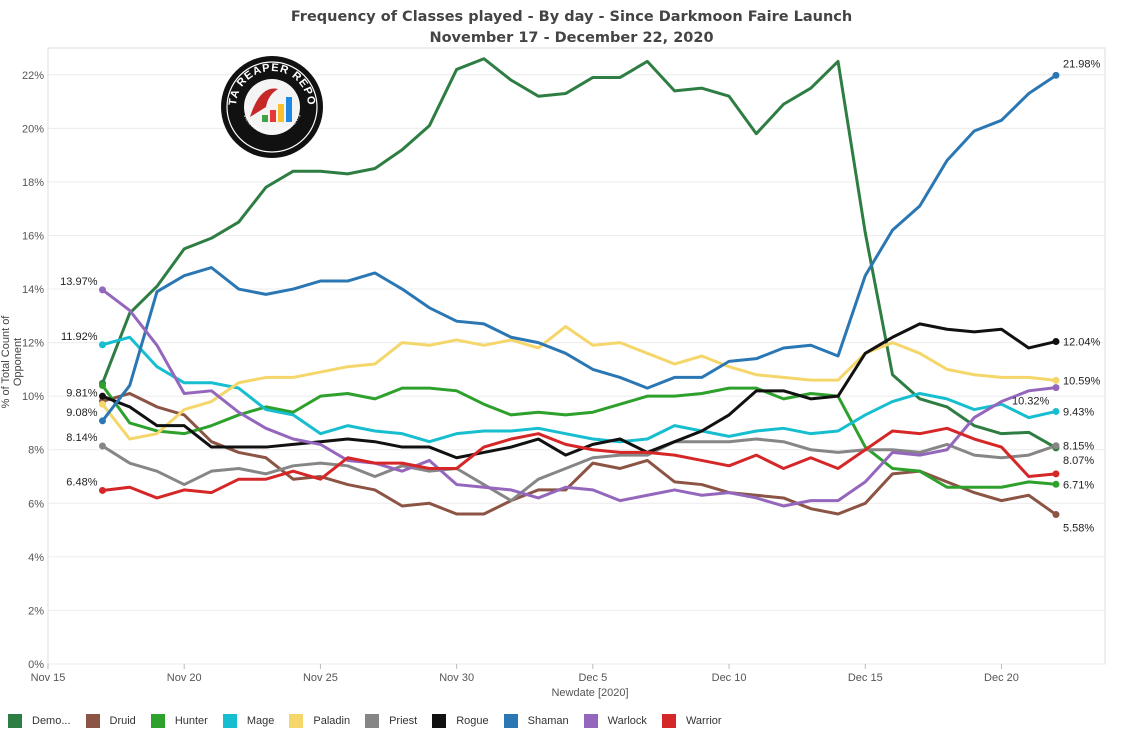 The height and width of the screenshot is (742, 1143). Describe the element at coordinates (592, 678) in the screenshot. I see `x-tick-label: Dec 5` at that location.